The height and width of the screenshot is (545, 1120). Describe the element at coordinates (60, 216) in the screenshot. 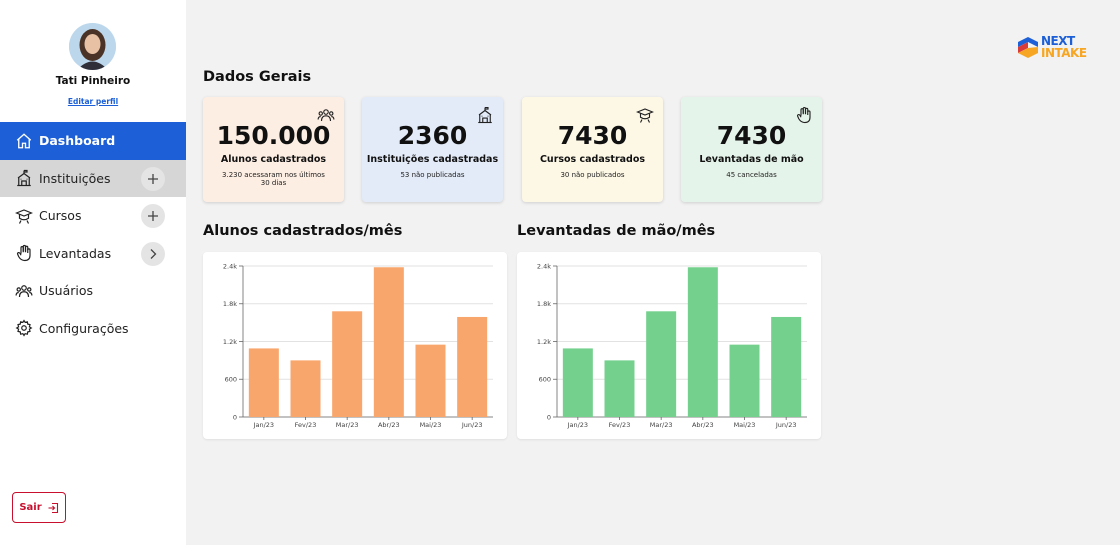

I see `sidebar-item-label: Cursos` at that location.